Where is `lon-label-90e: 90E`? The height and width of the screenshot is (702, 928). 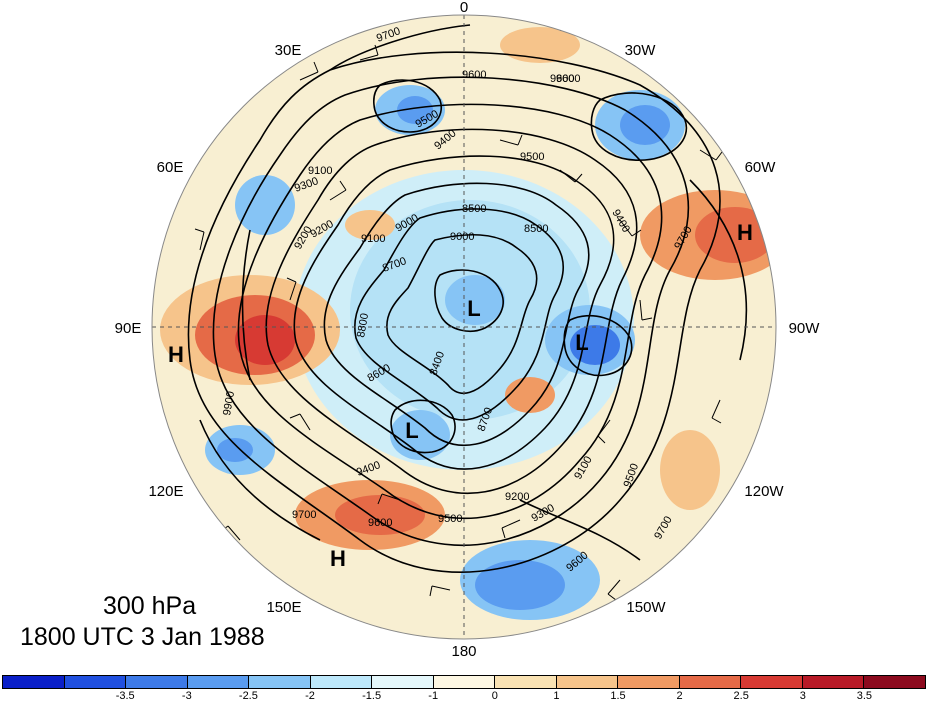
lon-label-90e: 90E is located at coordinates (128, 328).